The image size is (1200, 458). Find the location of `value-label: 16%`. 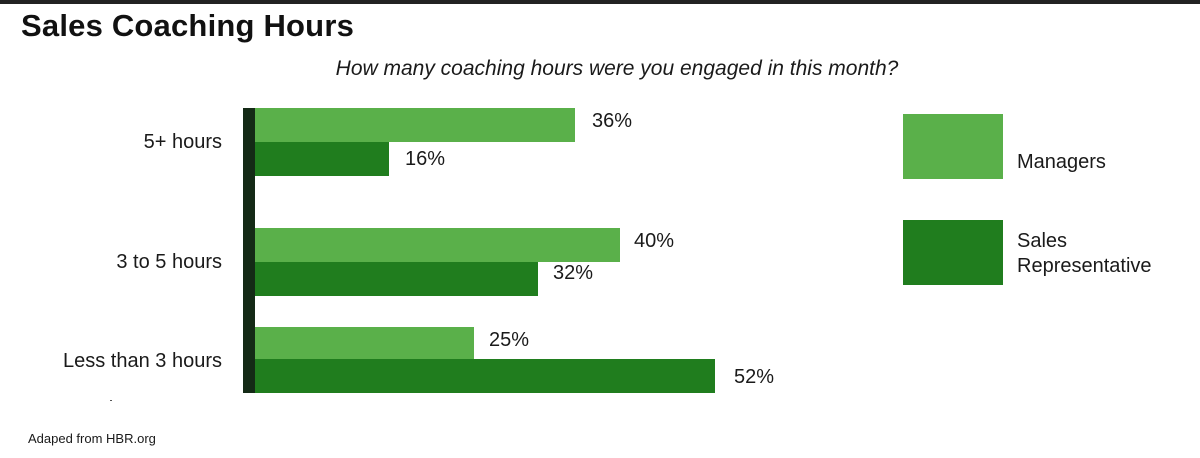

value-label: 16% is located at coordinates (425, 159).